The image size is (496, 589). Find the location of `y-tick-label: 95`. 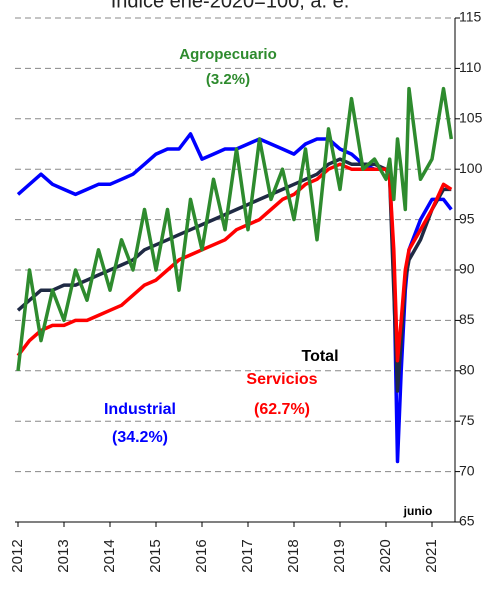

y-tick-label: 95 is located at coordinates (467, 218).